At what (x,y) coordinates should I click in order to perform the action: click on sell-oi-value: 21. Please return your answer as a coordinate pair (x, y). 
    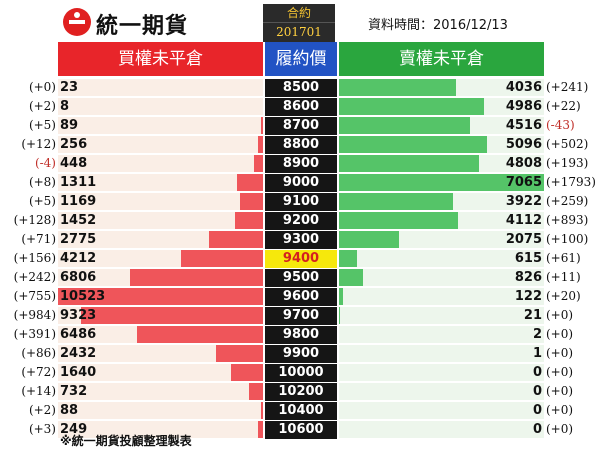
    Looking at the image, I should click on (532, 315).